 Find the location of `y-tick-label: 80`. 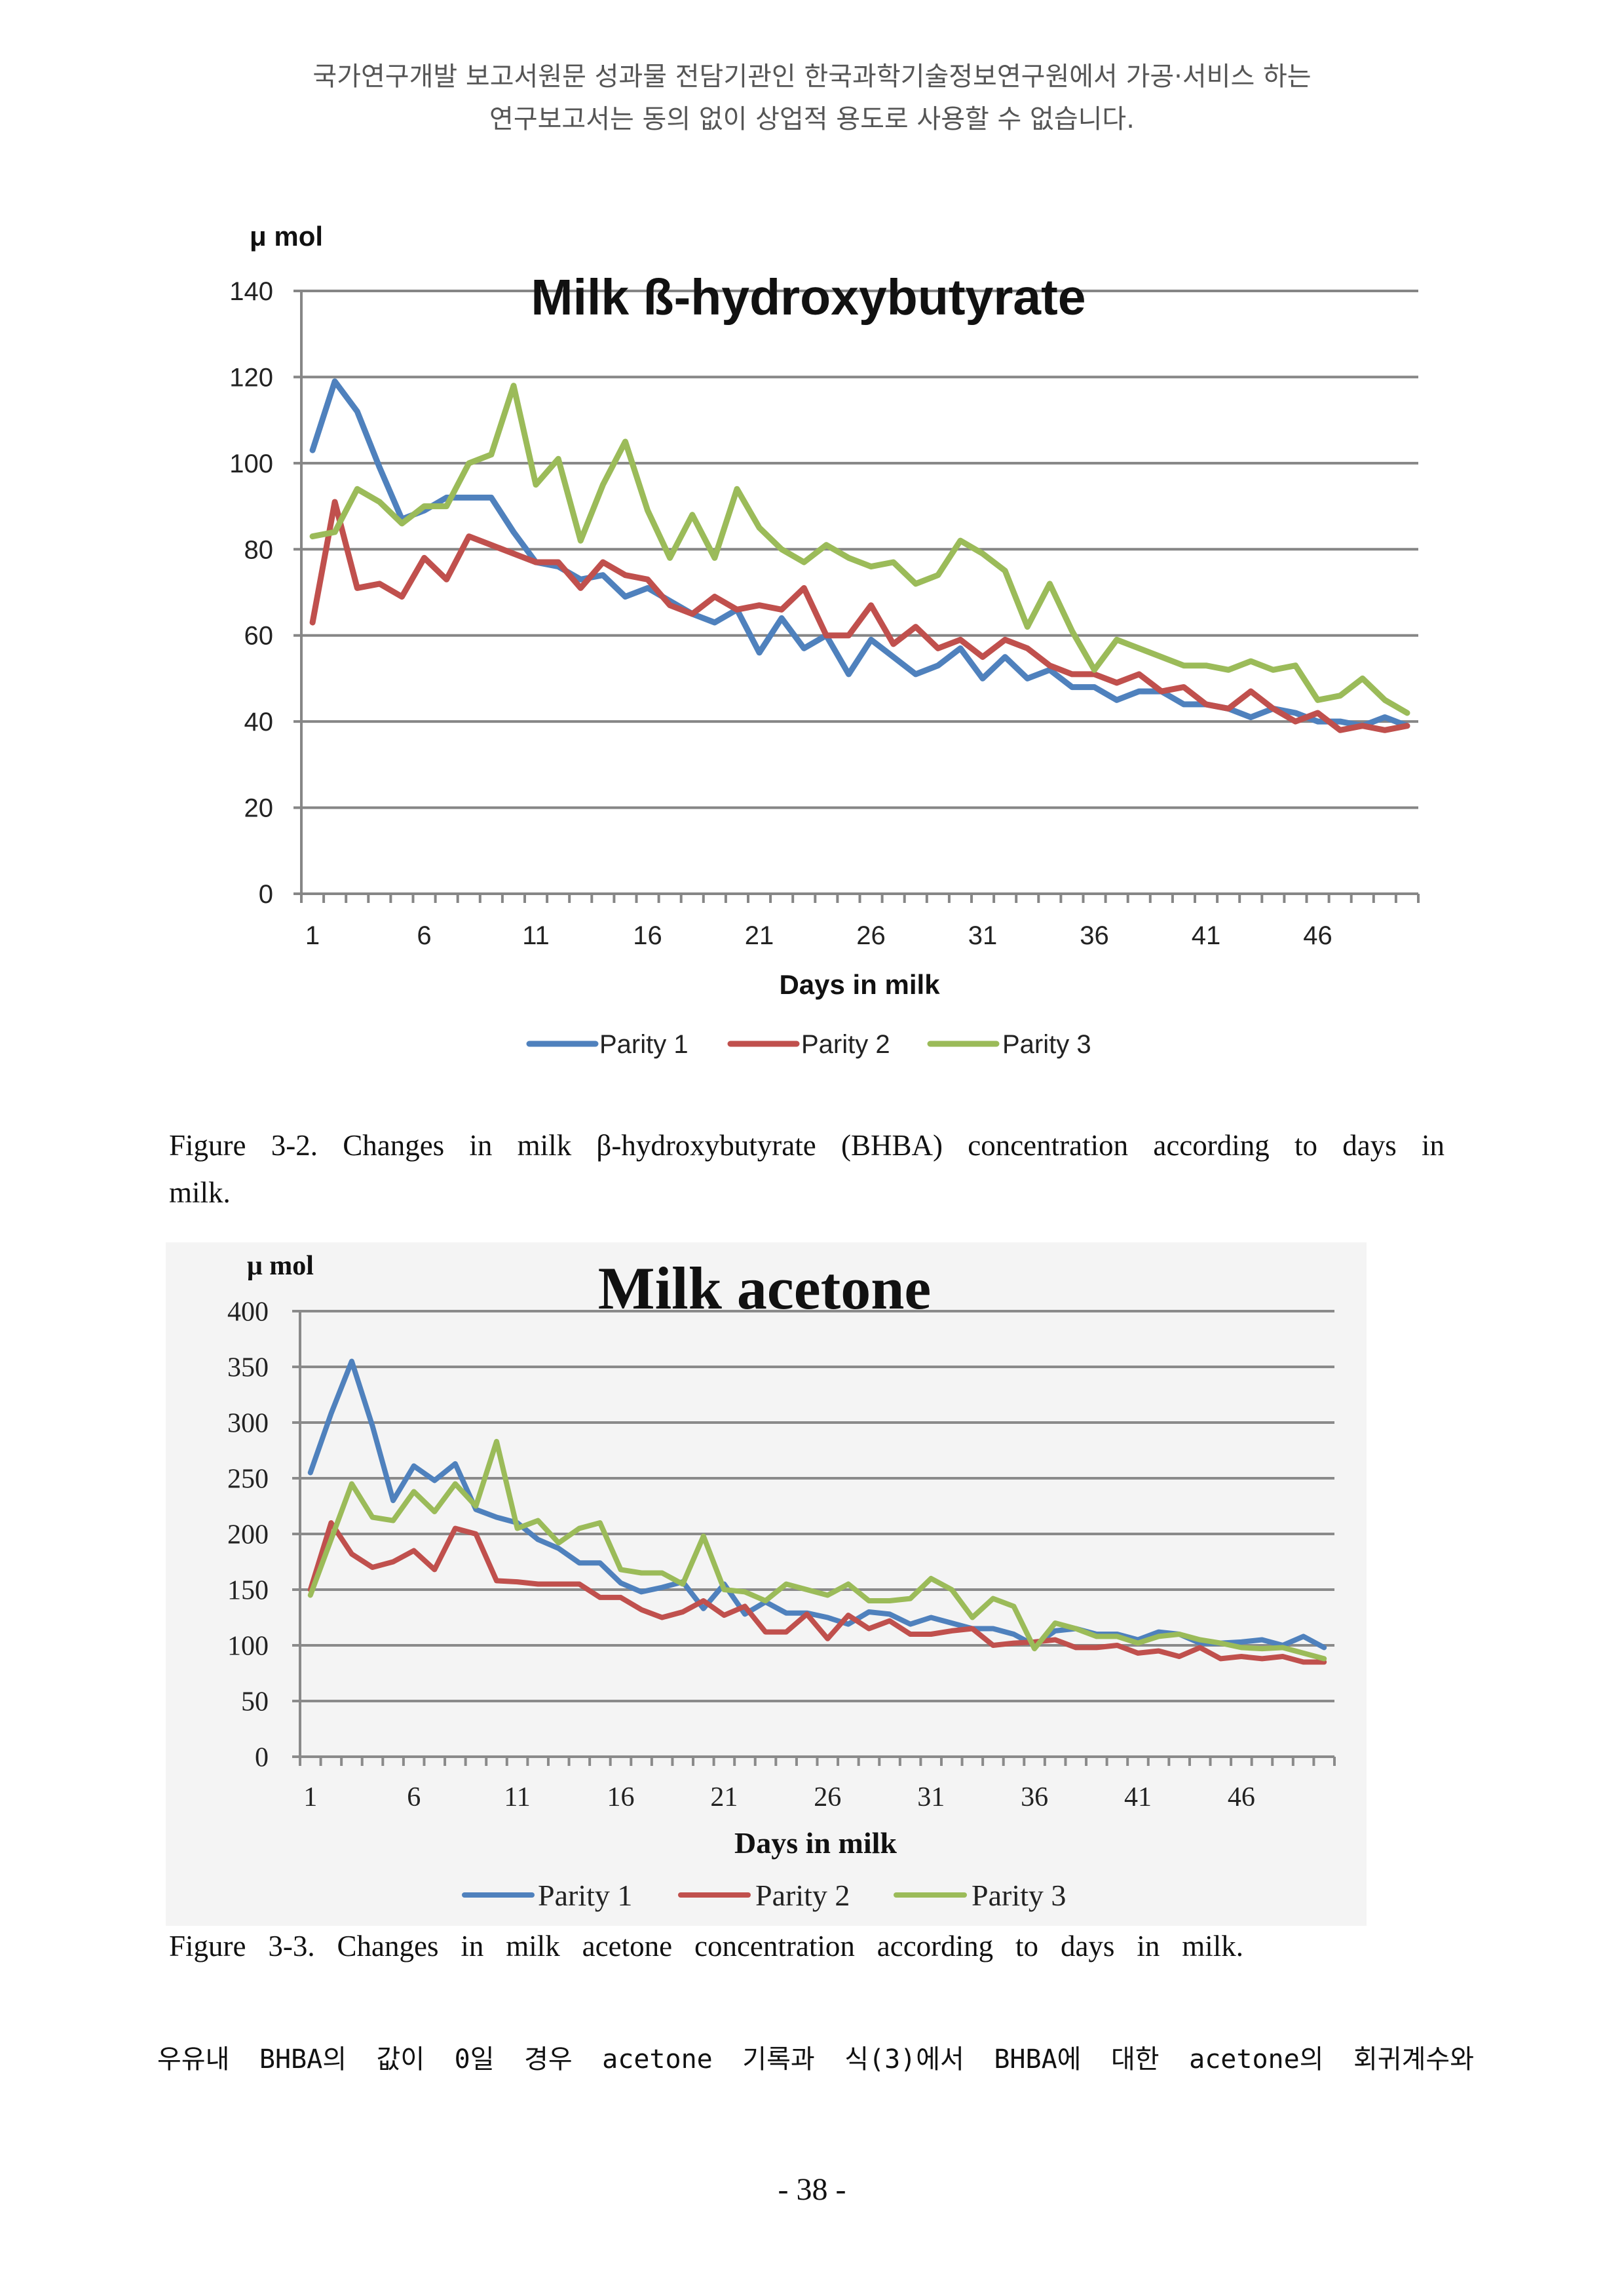

y-tick-label: 80 is located at coordinates (259, 549).